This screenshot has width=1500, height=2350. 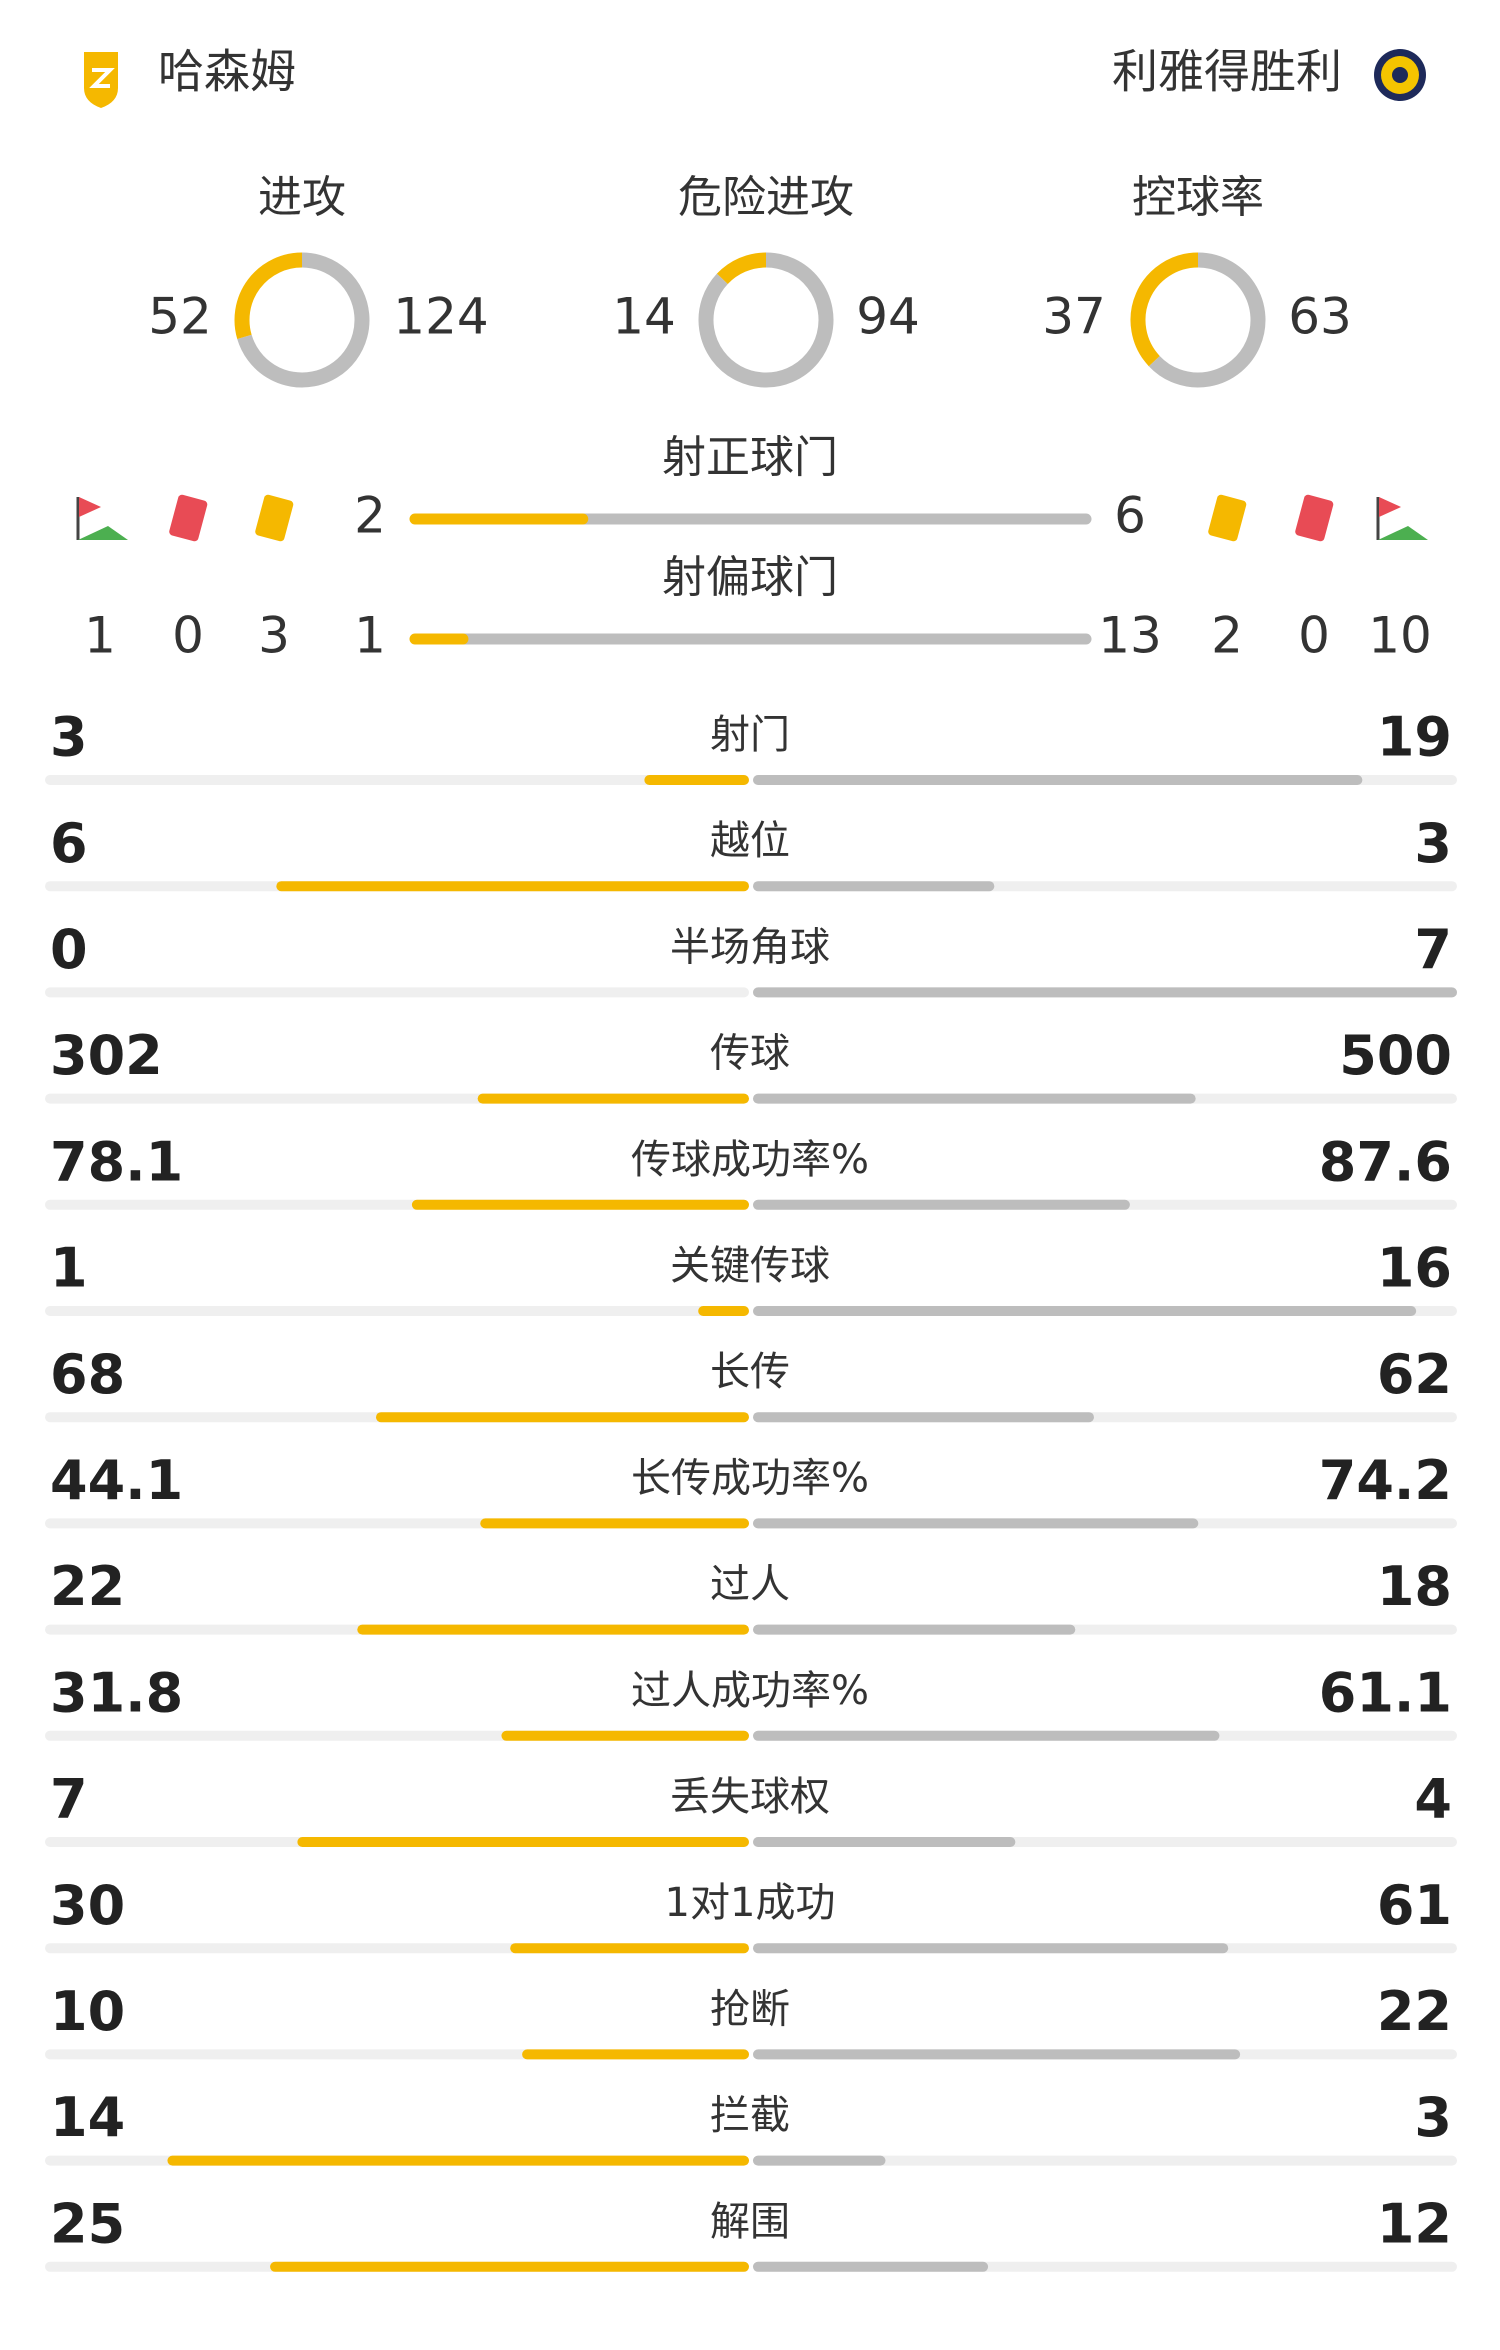 I want to click on stat-label: 传球成功率%, so click(x=750, y=1160).